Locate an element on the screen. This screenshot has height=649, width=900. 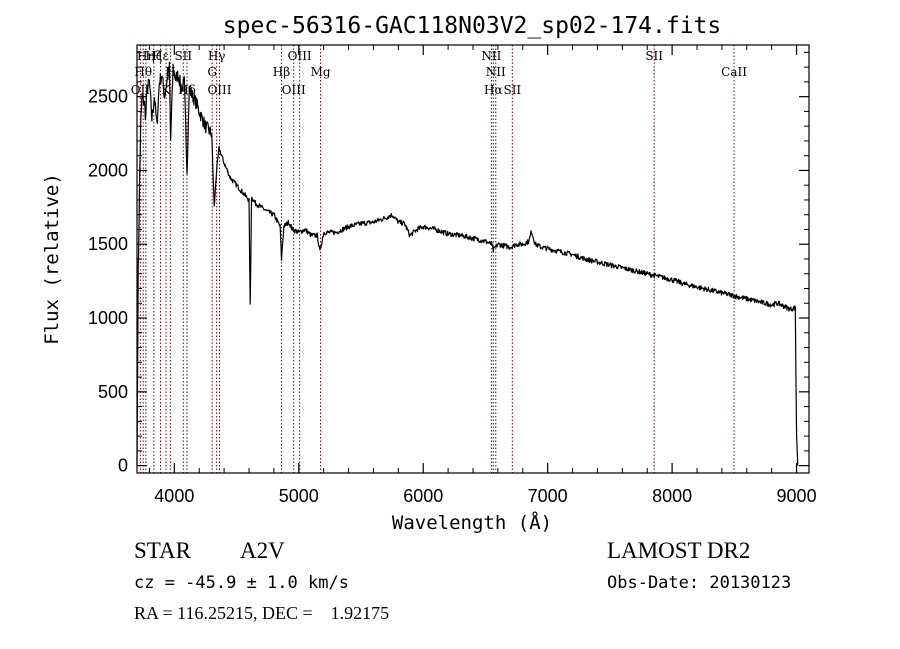
x-tick-label: 6000 is located at coordinates (423, 496).